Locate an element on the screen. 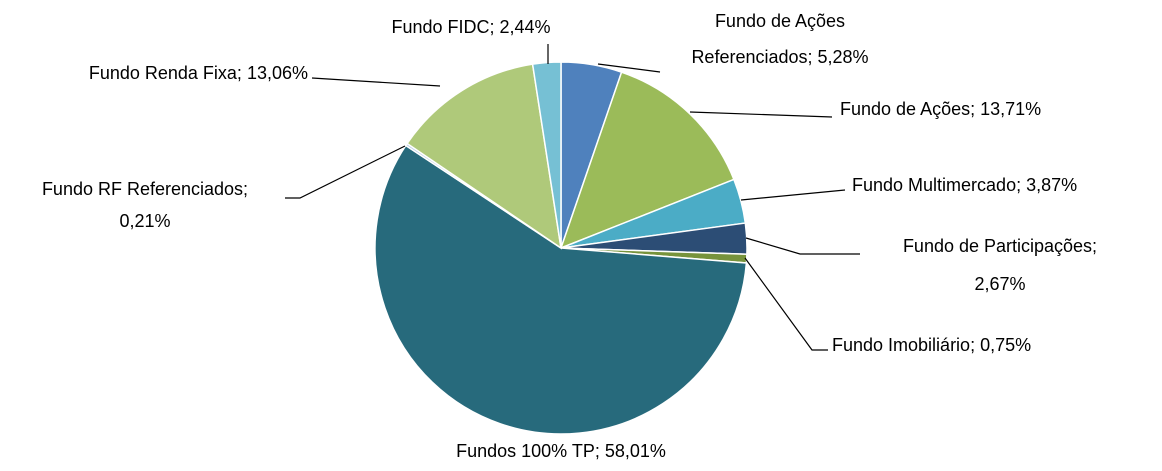 The image size is (1162, 471). value-label: 2,67% is located at coordinates (999, 284).